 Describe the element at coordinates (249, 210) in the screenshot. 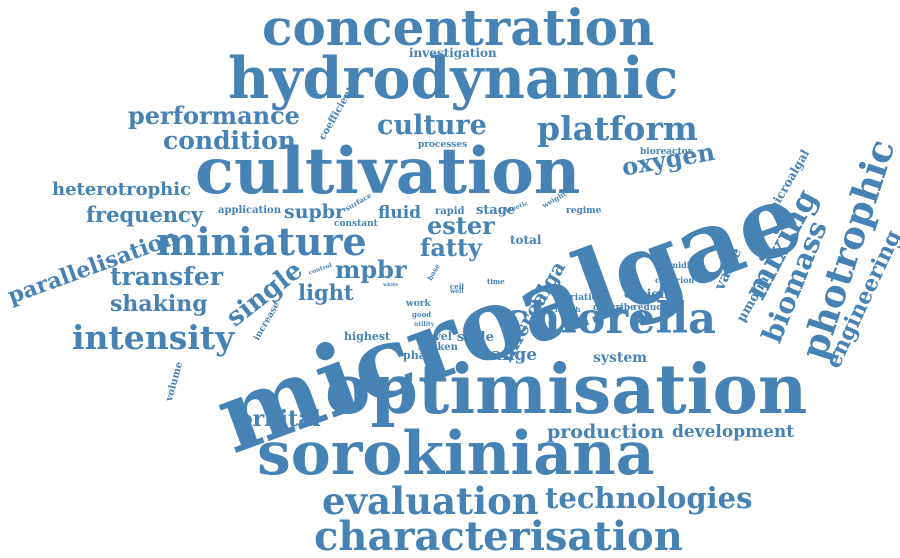

I see `word-17: application` at that location.